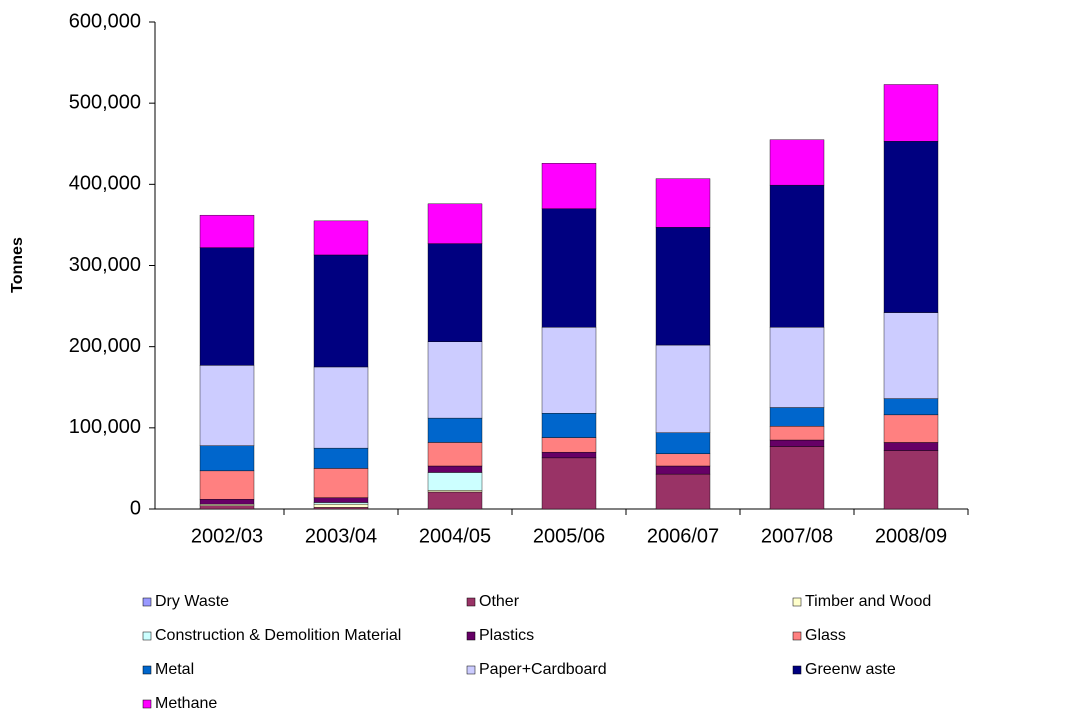 The width and height of the screenshot is (1090, 717). I want to click on y-tick-label: 100,000, so click(105, 427).